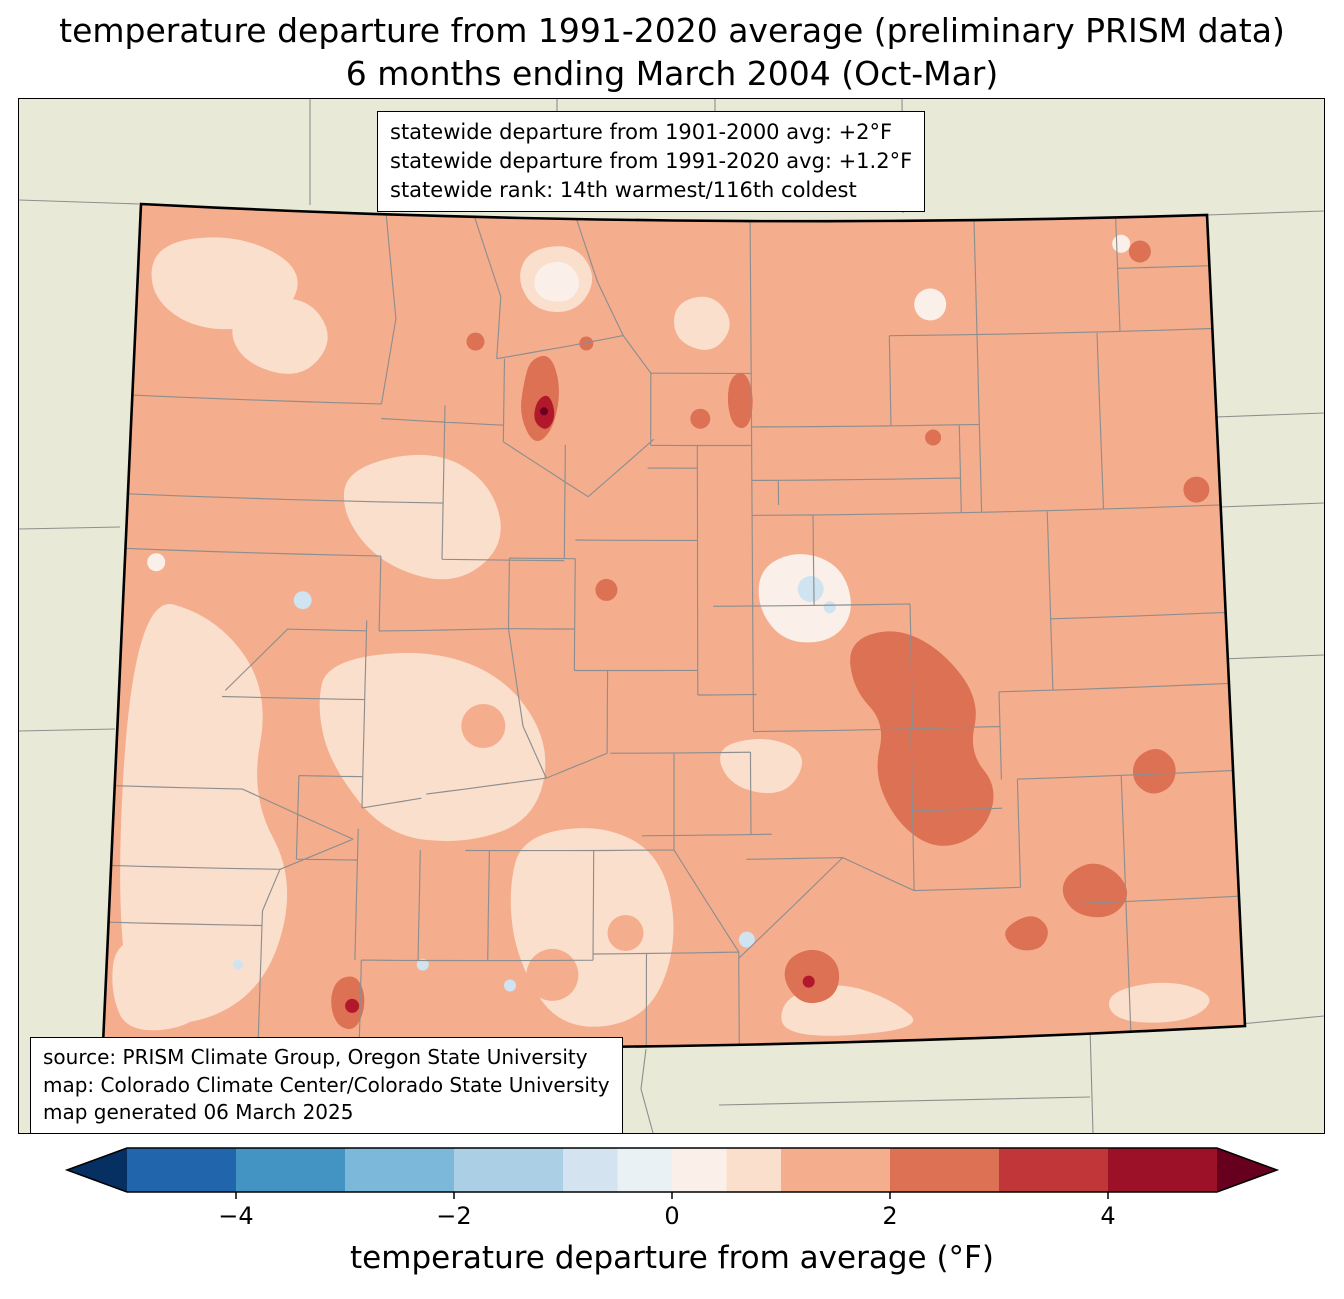  What do you see at coordinates (672, 1258) in the screenshot?
I see `colorbar-label: temperature departure from average (°F)` at bounding box center [672, 1258].